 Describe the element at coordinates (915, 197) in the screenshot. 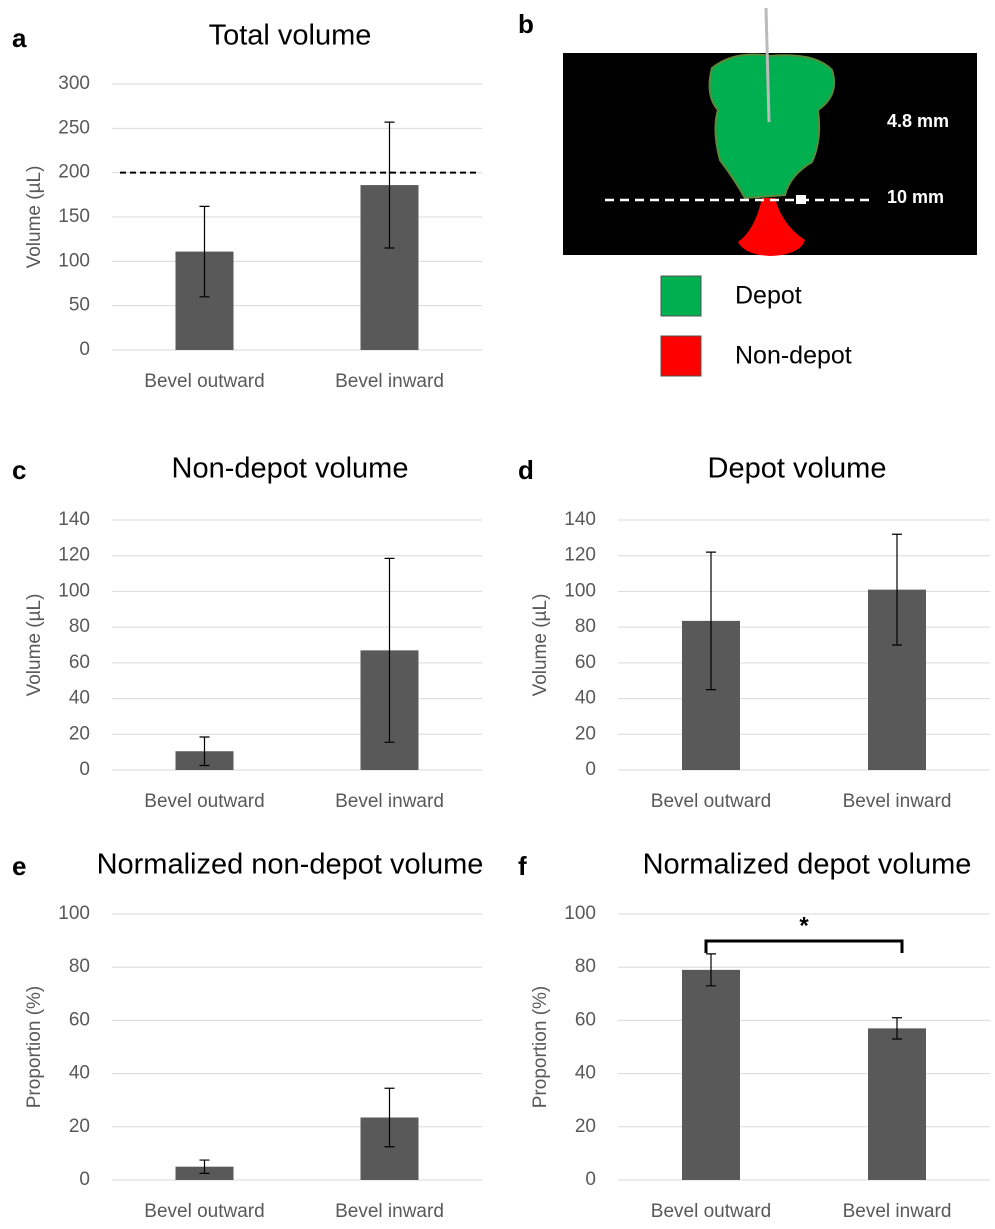

I see `annotation: 10 mm` at that location.